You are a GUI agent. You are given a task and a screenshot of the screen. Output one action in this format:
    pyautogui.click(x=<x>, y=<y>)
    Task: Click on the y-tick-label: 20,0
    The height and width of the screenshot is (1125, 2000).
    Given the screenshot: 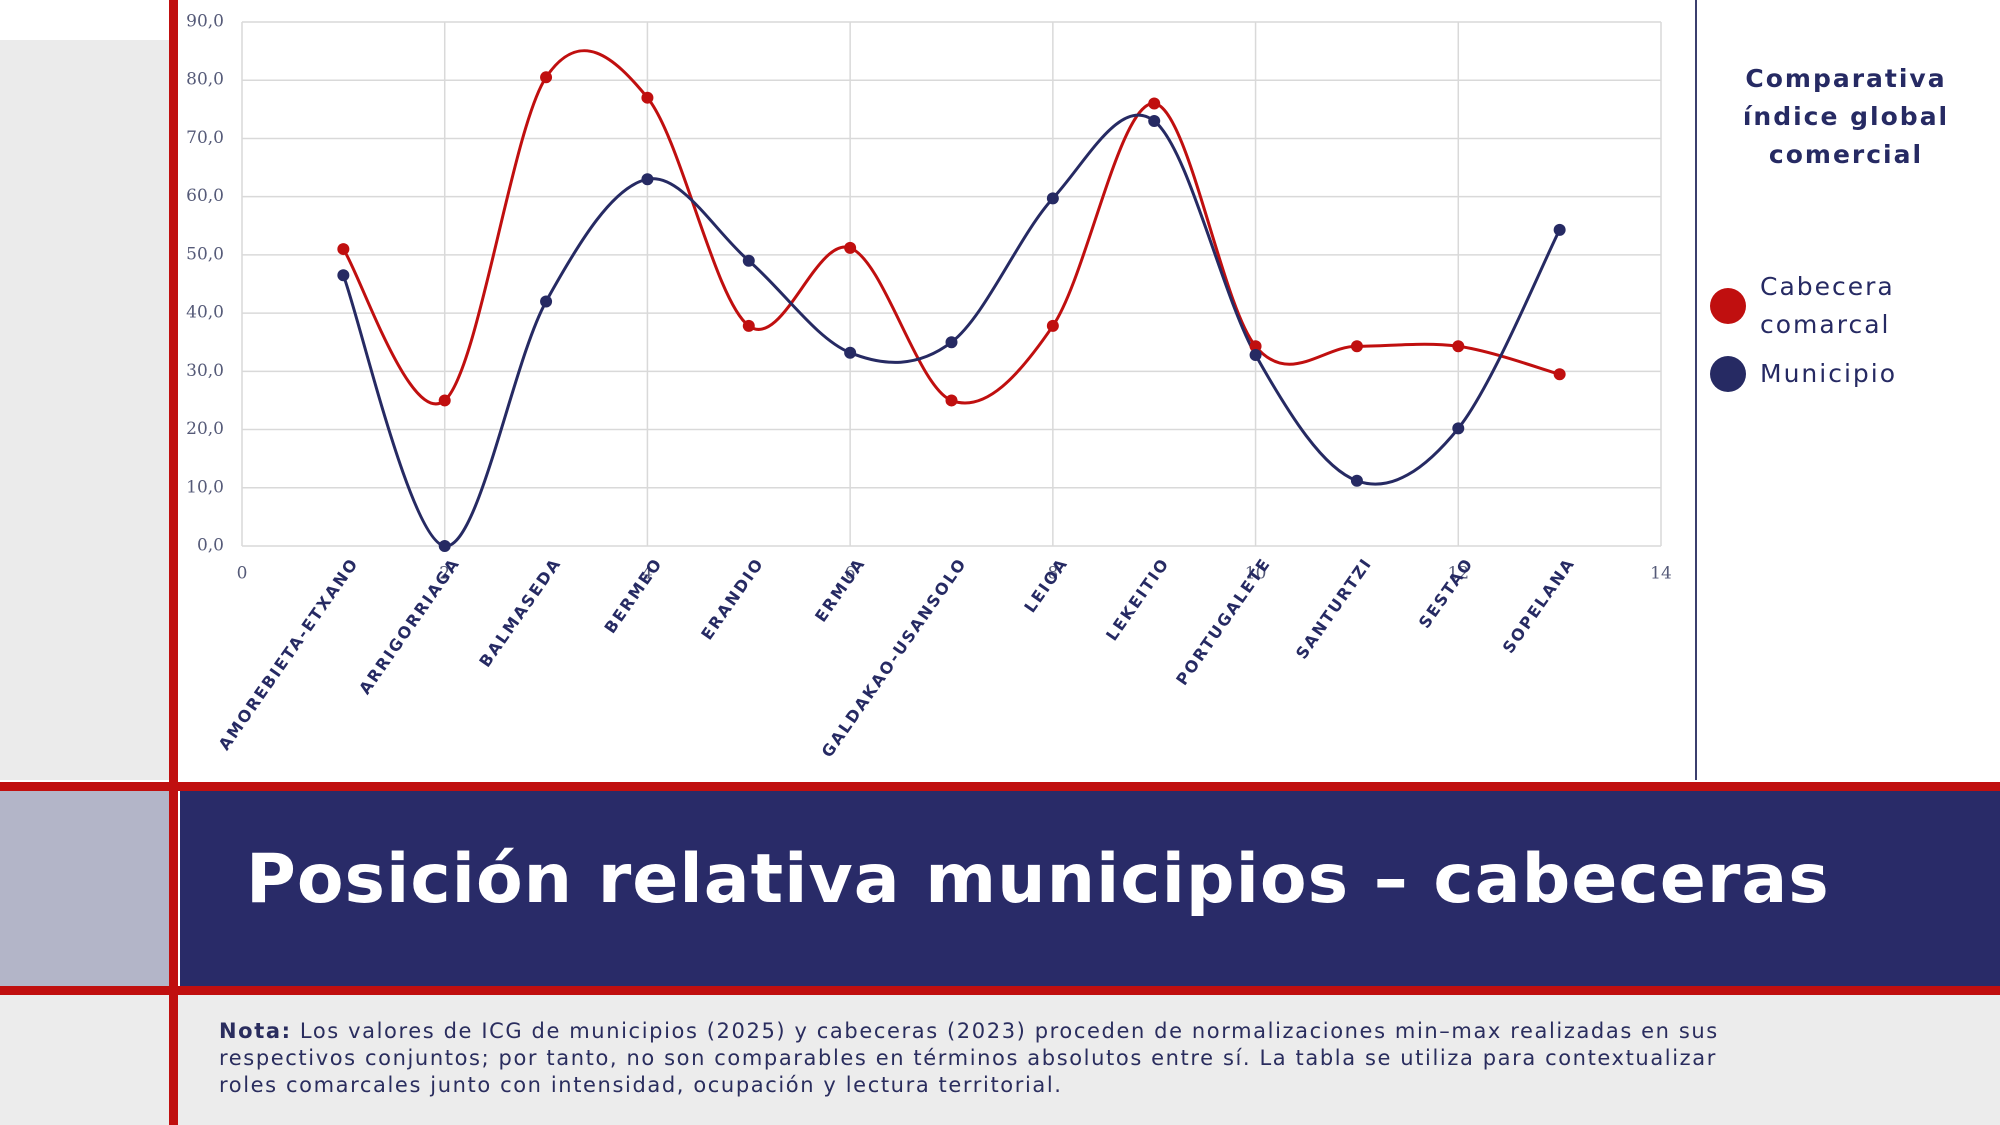 What is the action you would take?
    pyautogui.click(x=205, y=429)
    